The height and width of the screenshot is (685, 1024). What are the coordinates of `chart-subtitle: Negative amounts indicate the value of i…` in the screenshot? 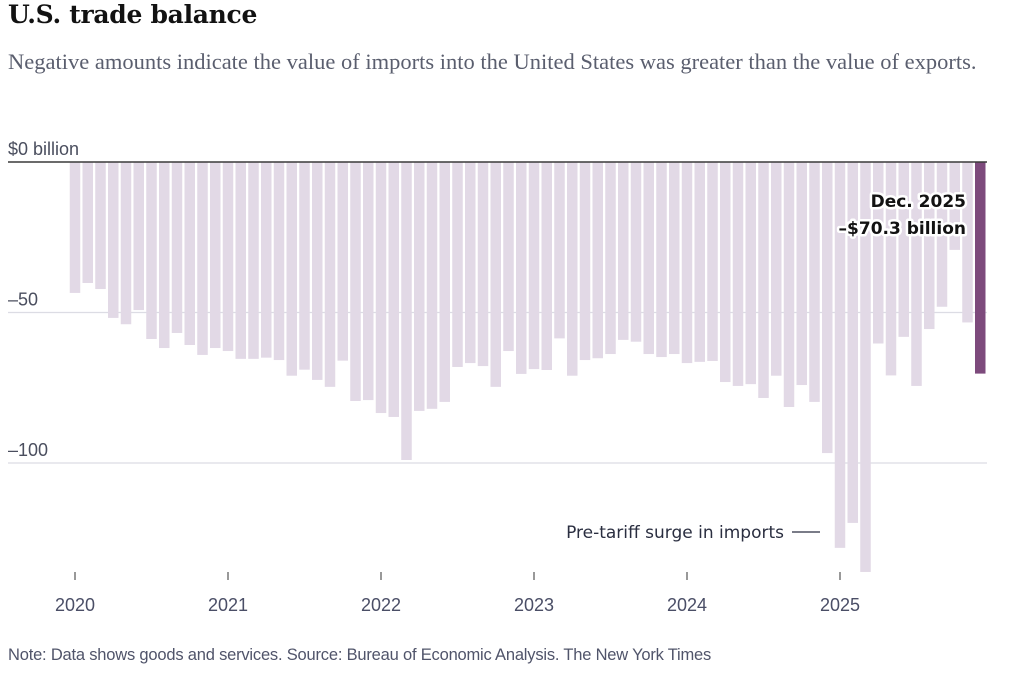 It's located at (492, 61).